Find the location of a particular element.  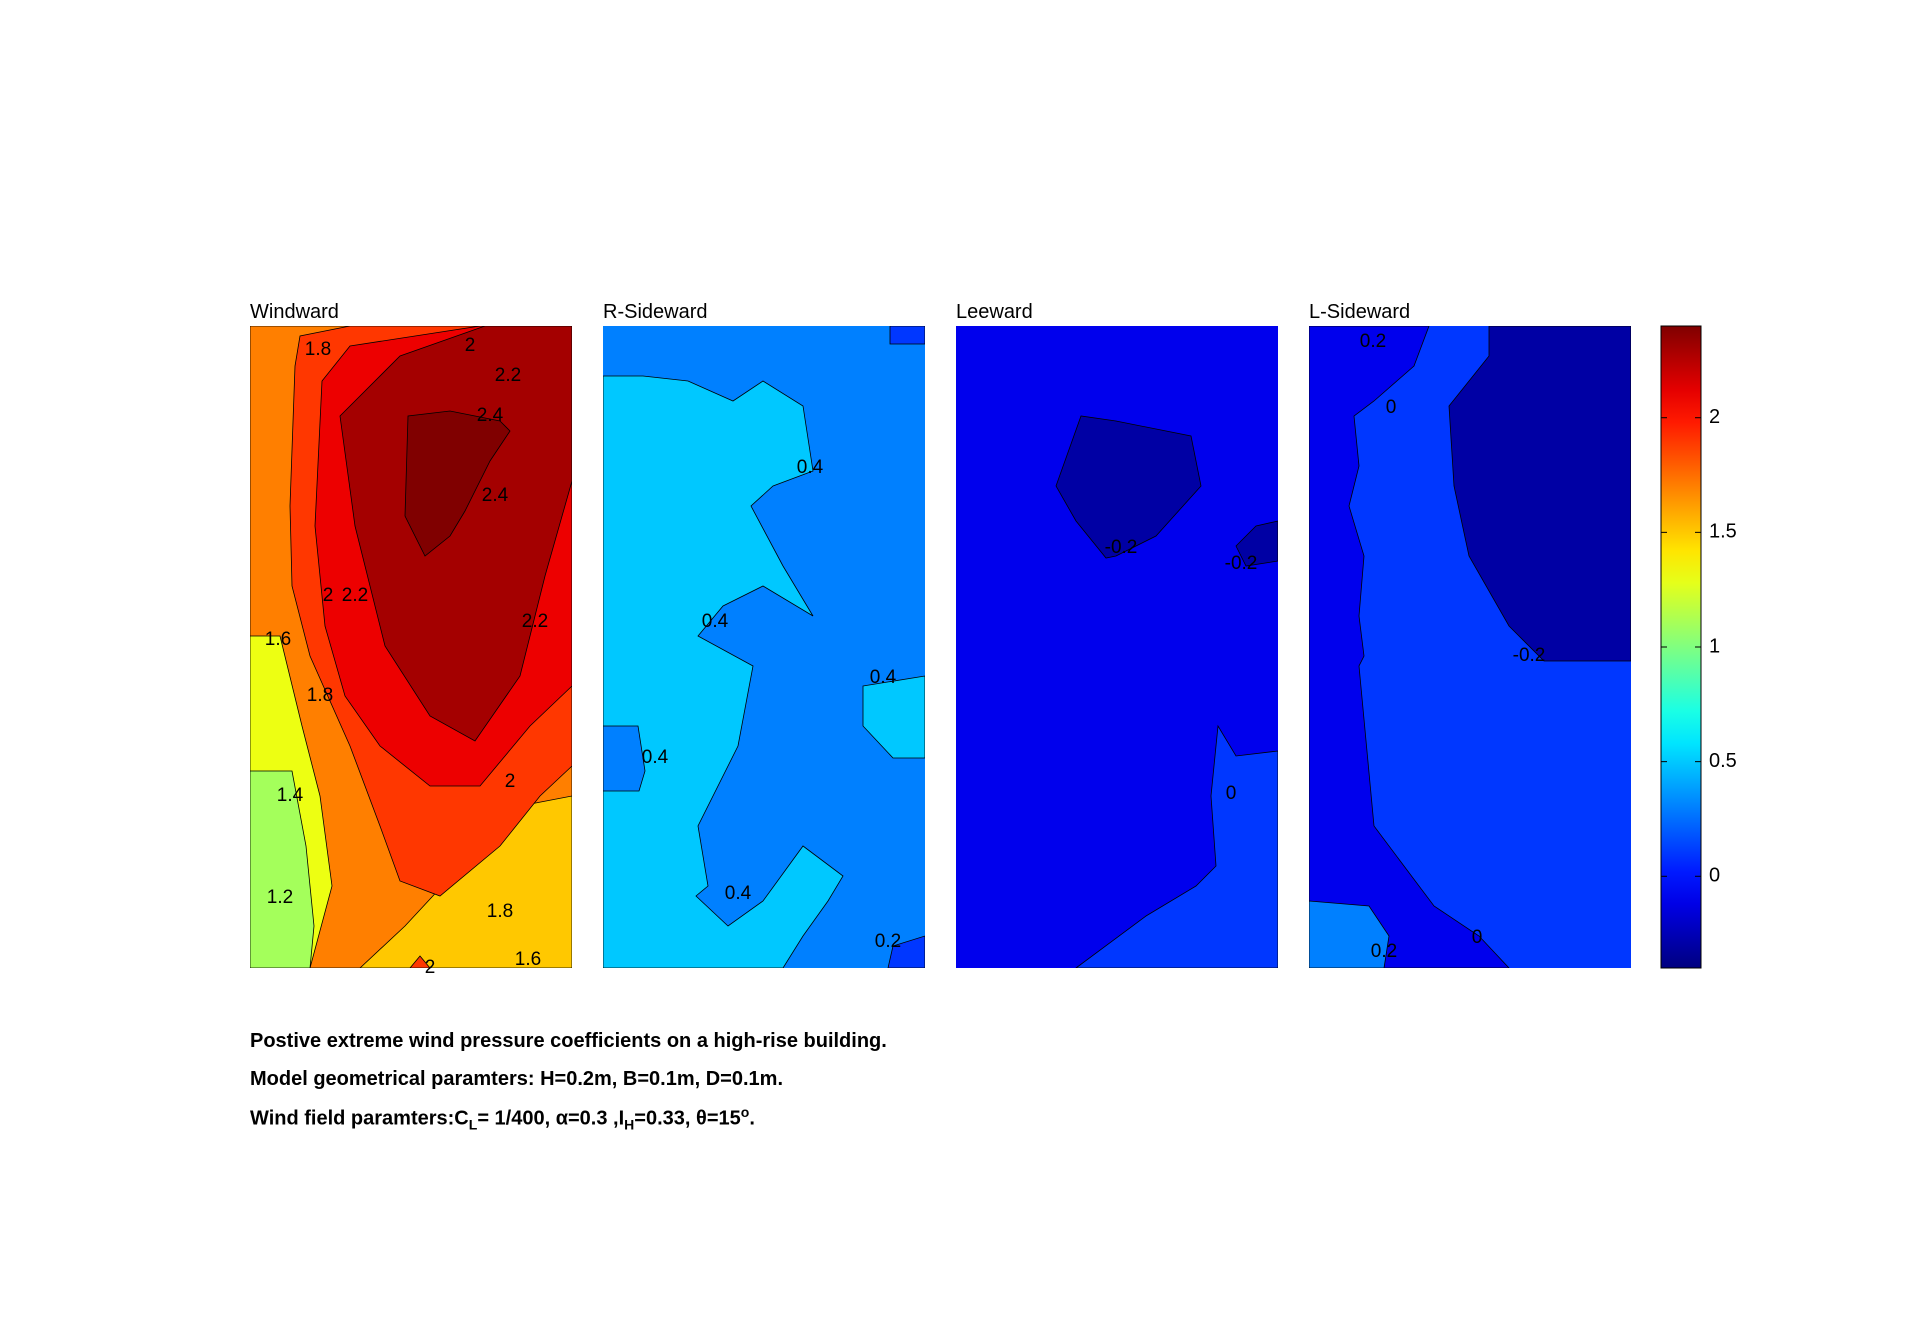

colorbar-tick-label: 1 is located at coordinates (1714, 646).